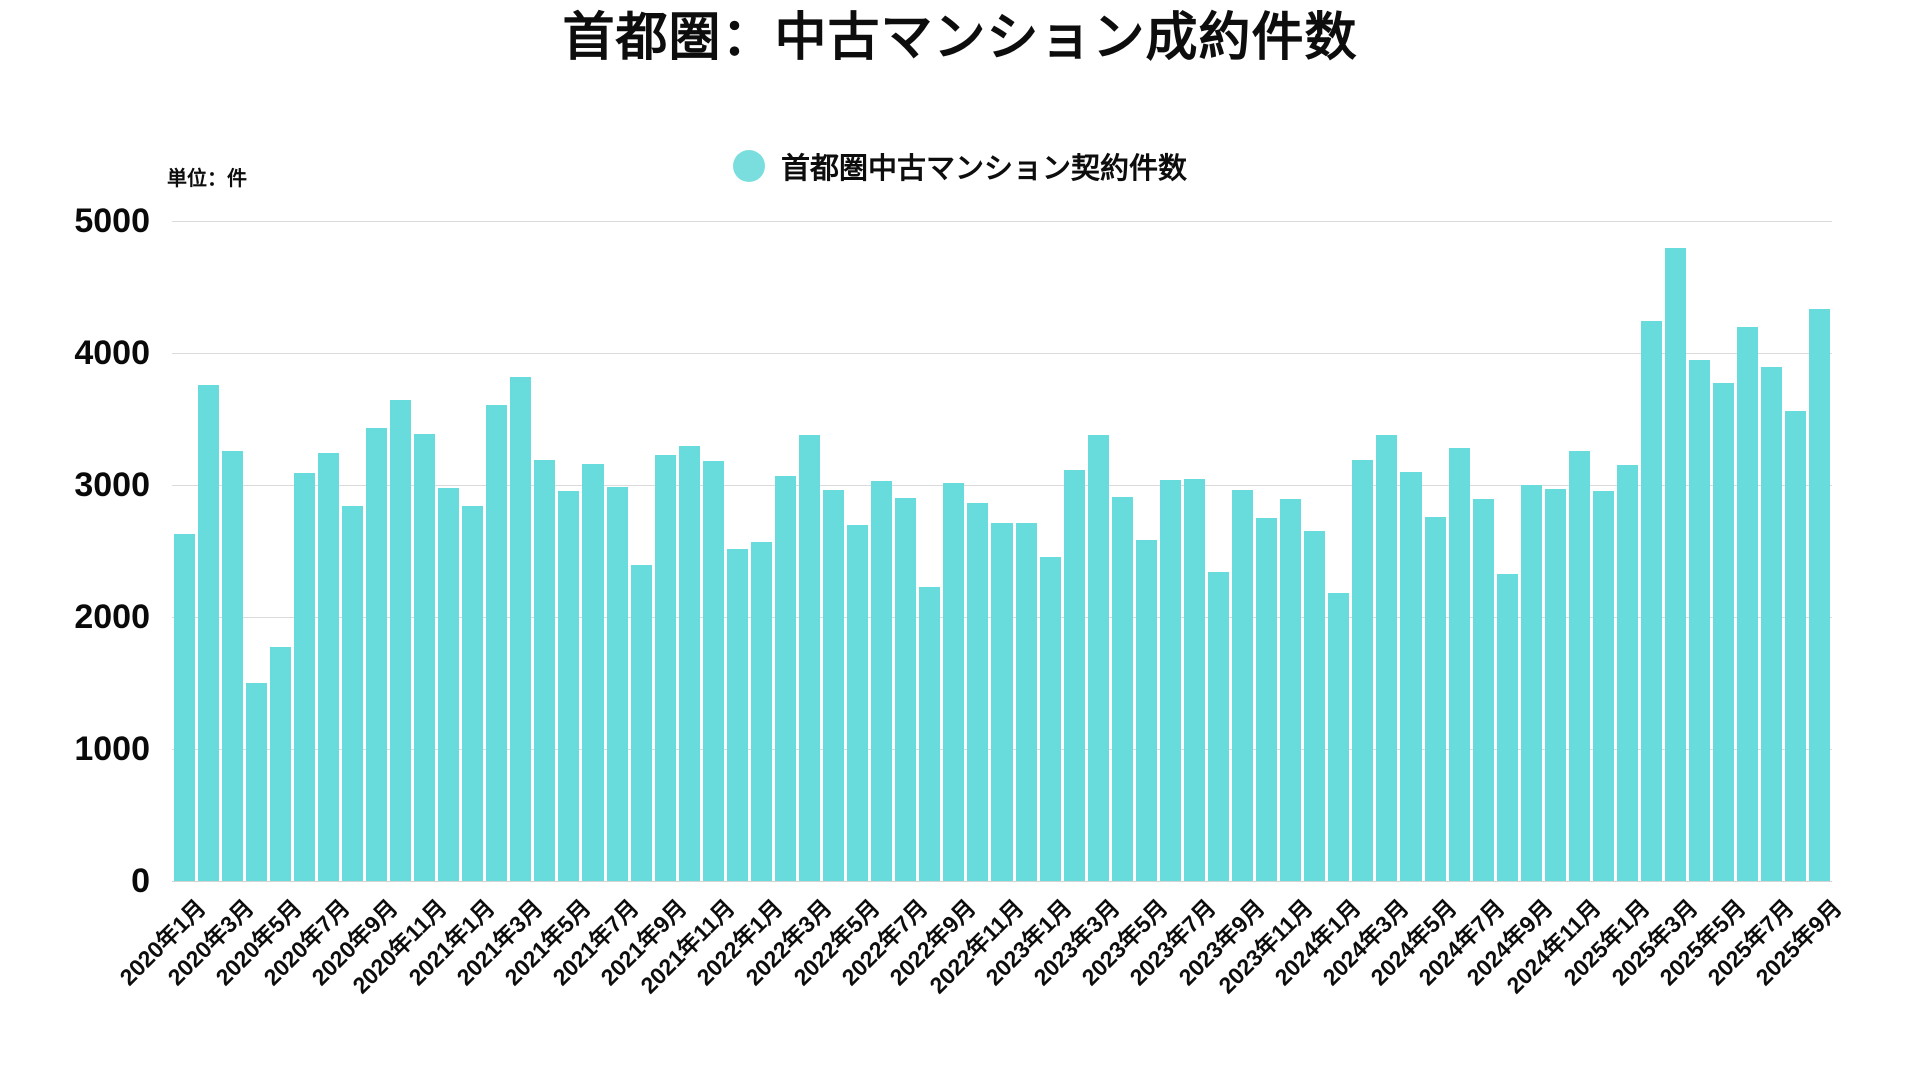  What do you see at coordinates (593, 672) in the screenshot?
I see `bar-2021年6月` at bounding box center [593, 672].